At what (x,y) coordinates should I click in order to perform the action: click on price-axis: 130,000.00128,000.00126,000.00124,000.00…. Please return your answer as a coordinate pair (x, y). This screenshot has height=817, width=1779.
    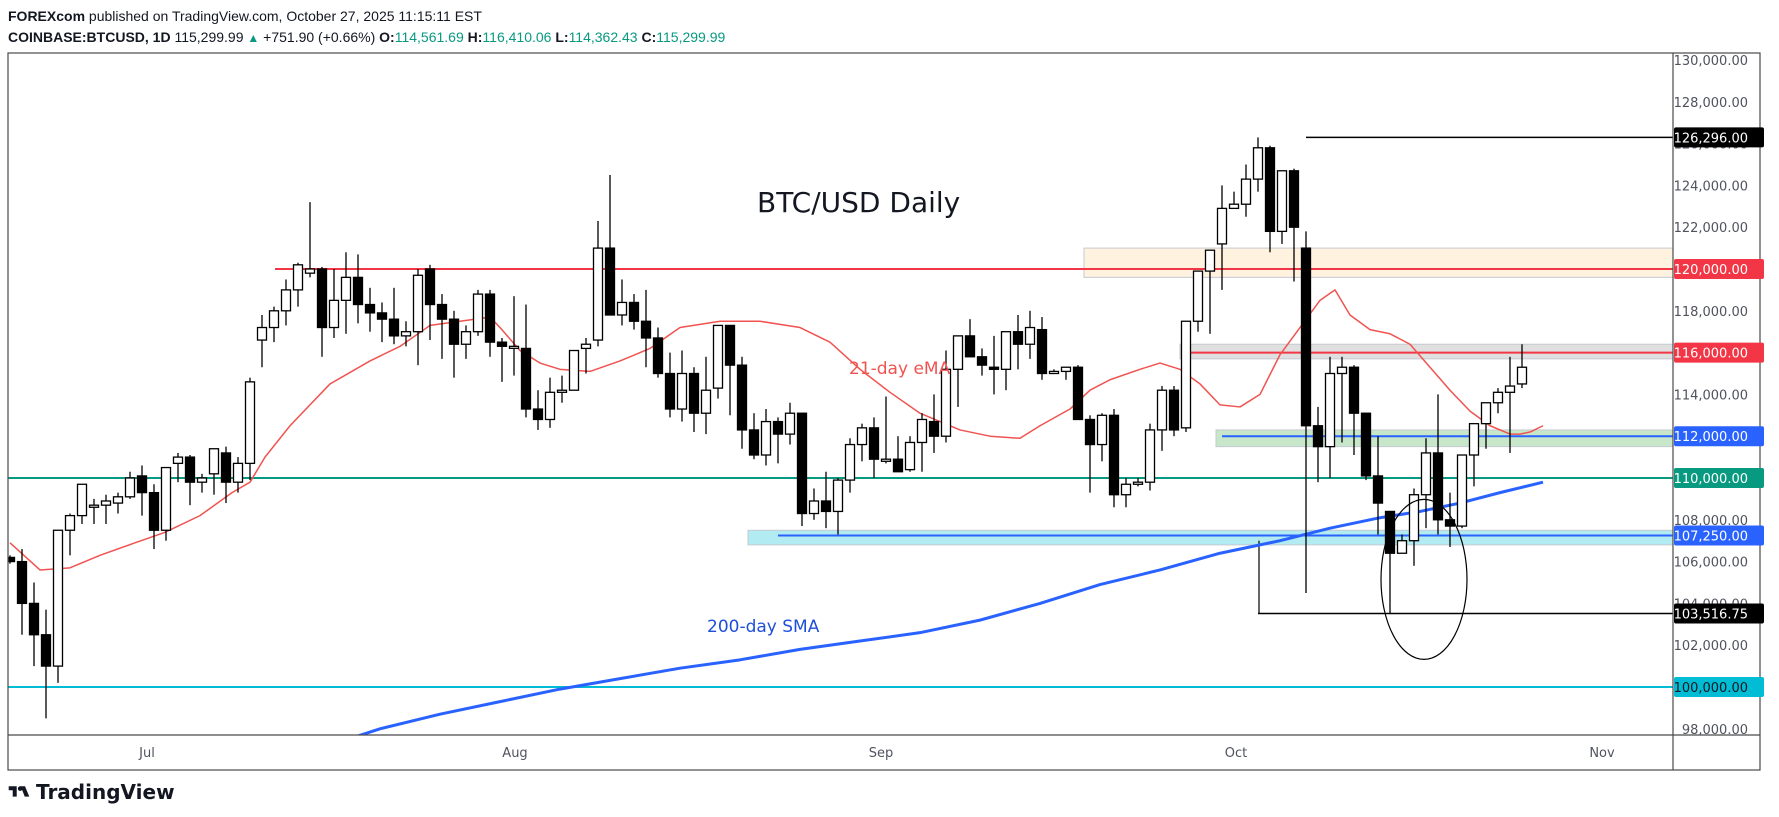
    Looking at the image, I should click on (1719, 396).